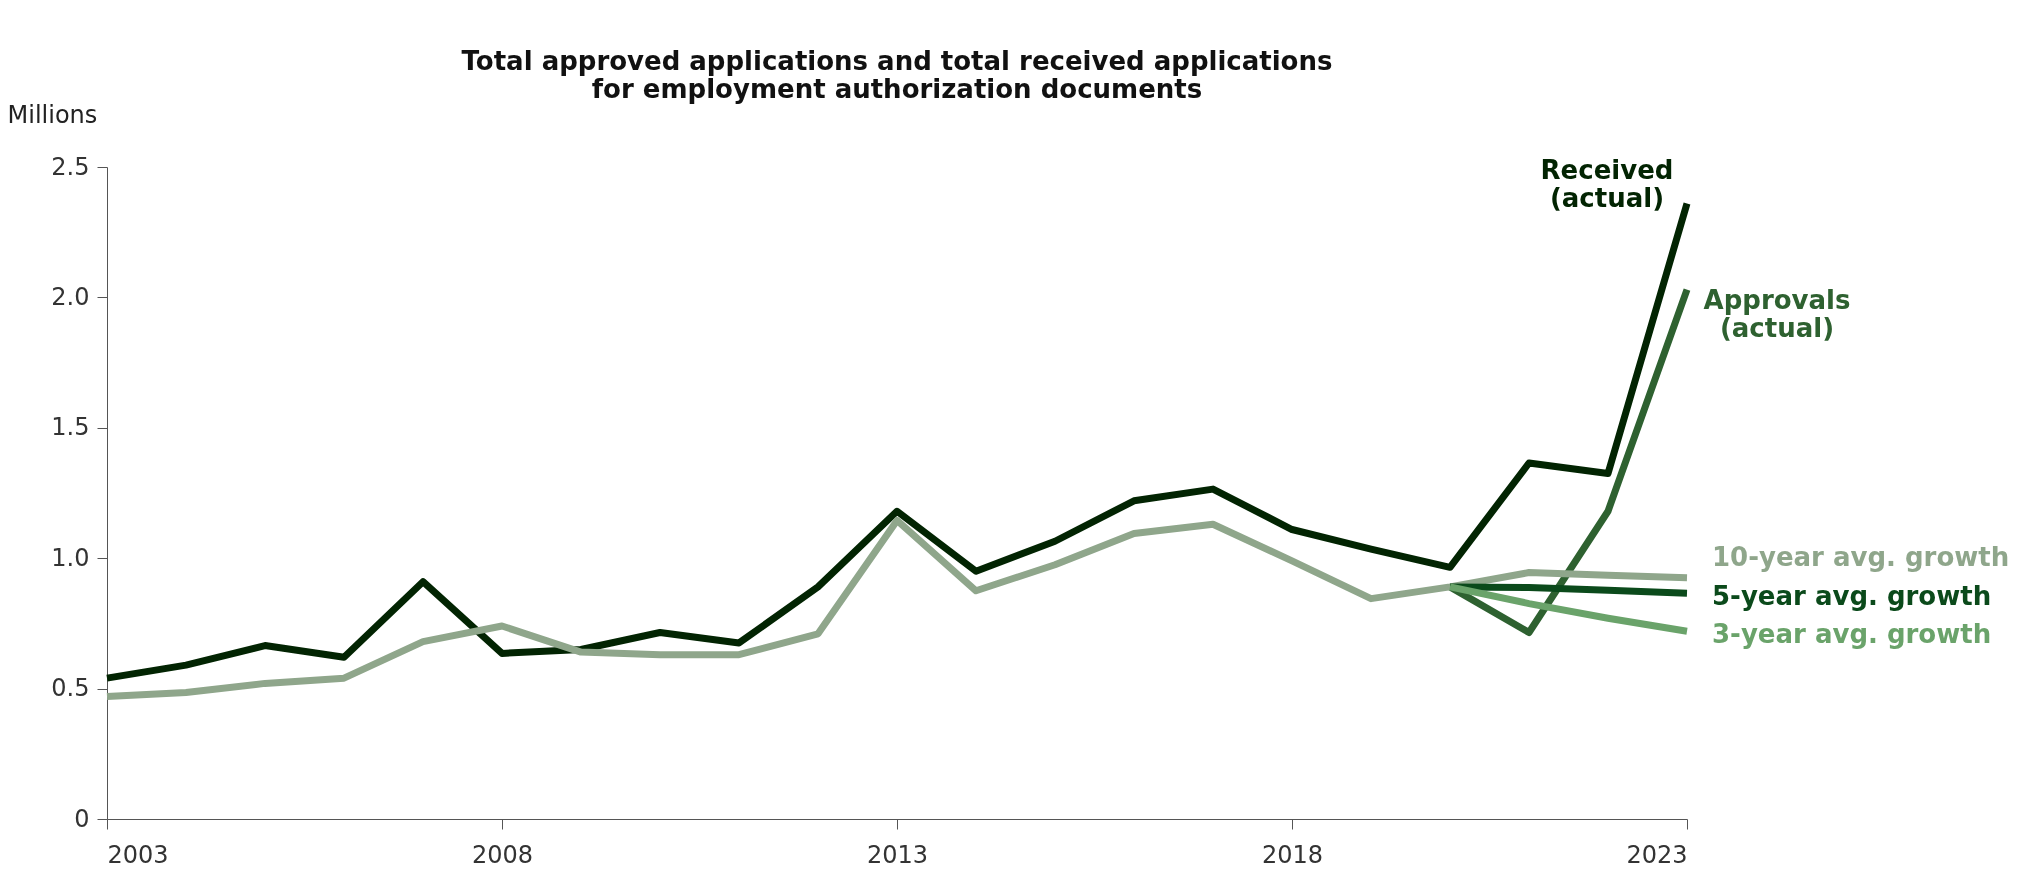  I want to click on series-label: 3-year avg. growth, so click(1852, 634).